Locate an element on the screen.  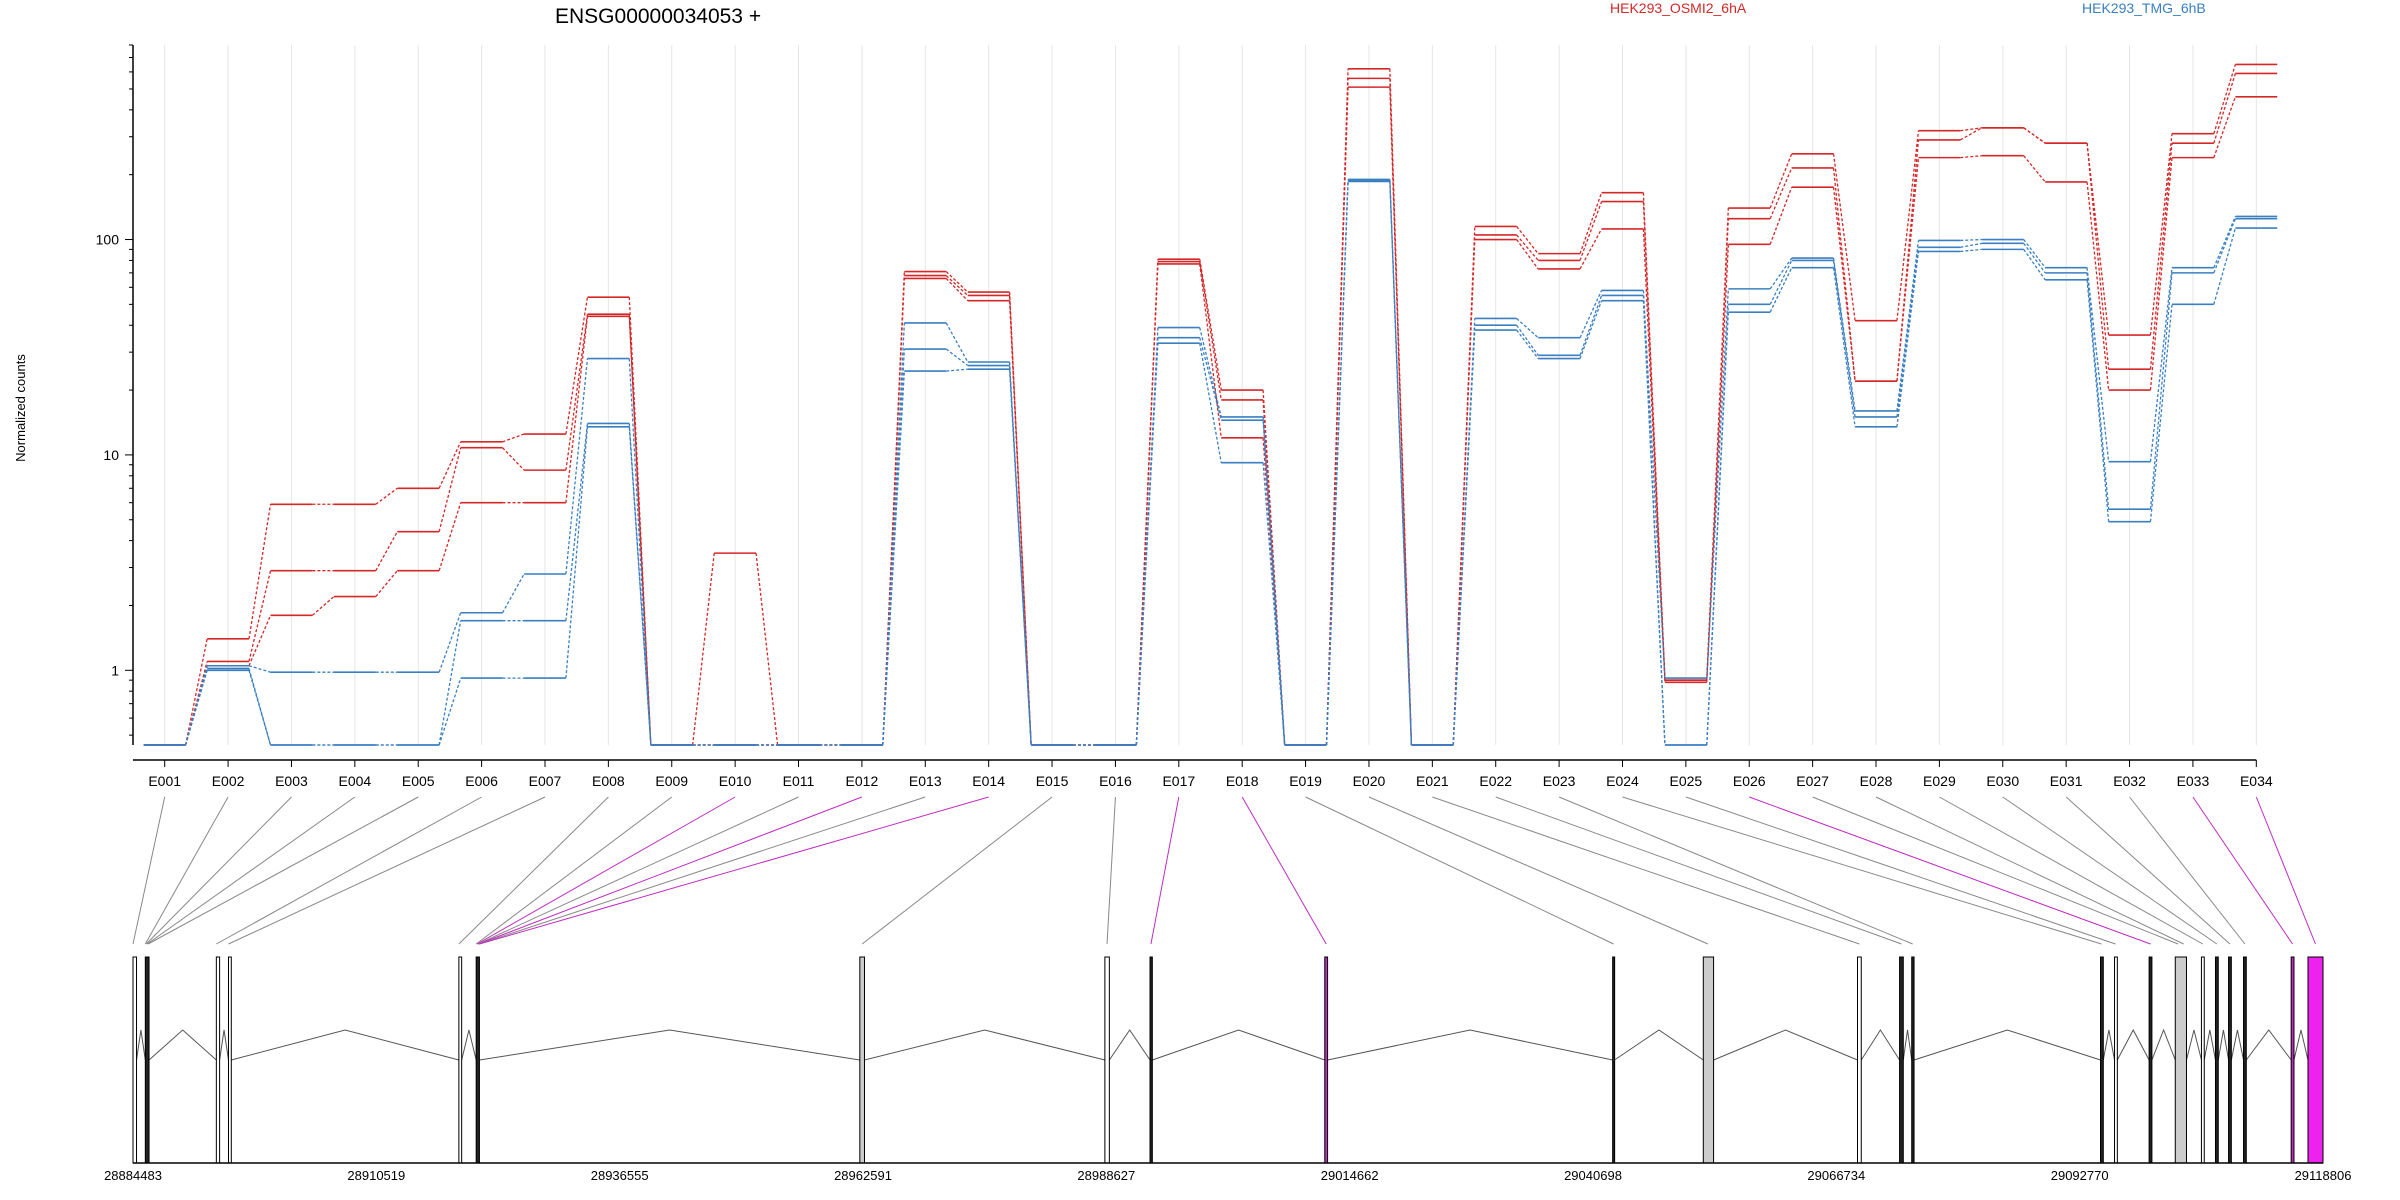
x-tick-label: E012 is located at coordinates (862, 781).